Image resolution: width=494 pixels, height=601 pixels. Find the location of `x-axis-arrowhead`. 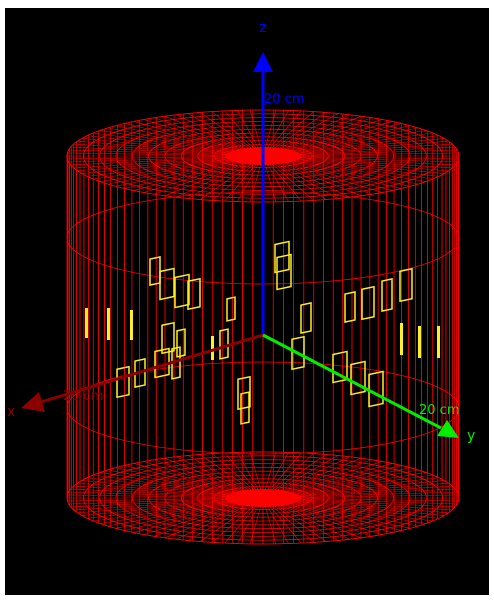

x-axis-arrowhead is located at coordinates (33, 402).